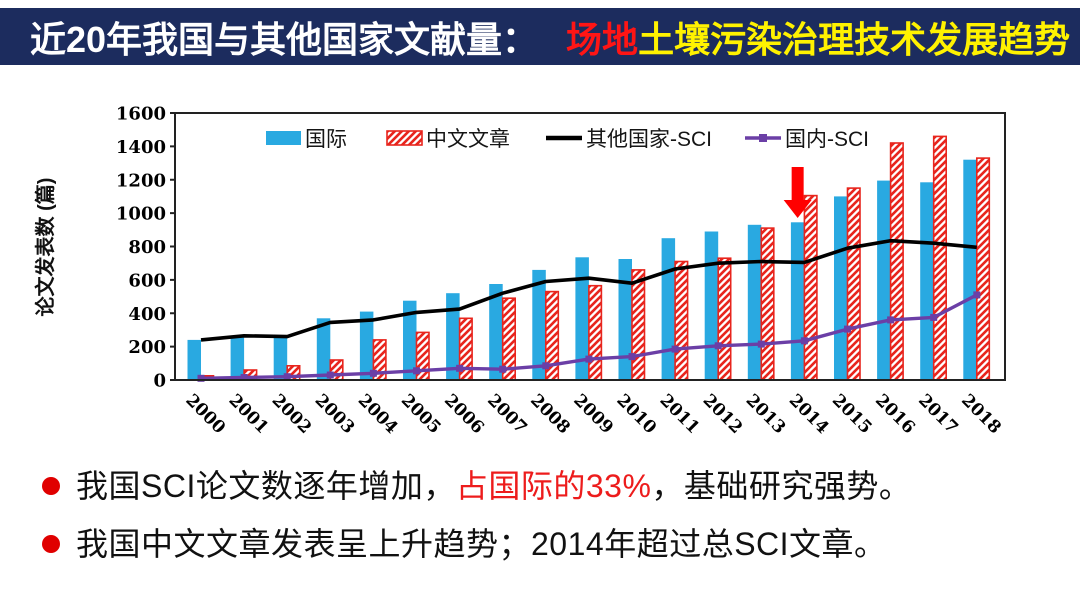 The width and height of the screenshot is (1080, 607). I want to click on legend-label-chinese-article: 中文文章, so click(468, 139).